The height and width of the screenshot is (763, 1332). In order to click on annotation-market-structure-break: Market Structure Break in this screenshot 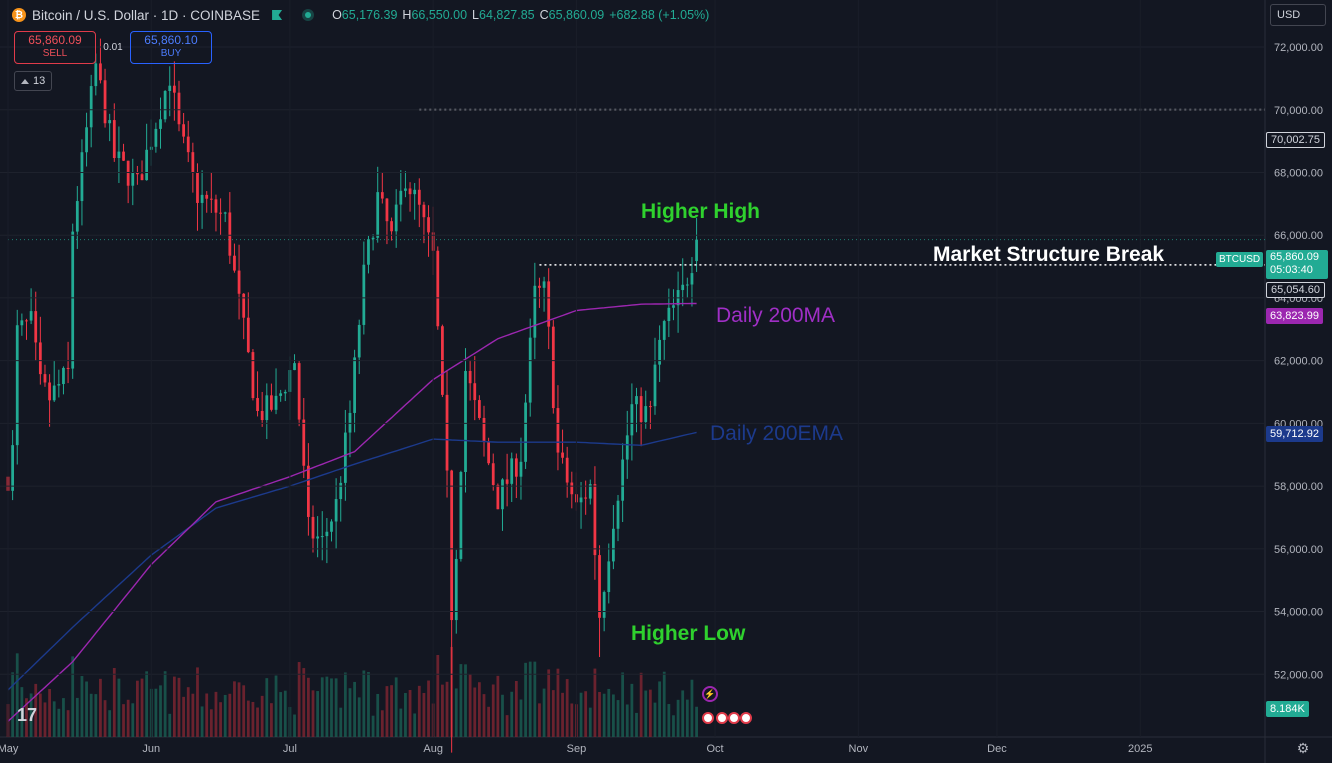, I will do `click(1049, 254)`.